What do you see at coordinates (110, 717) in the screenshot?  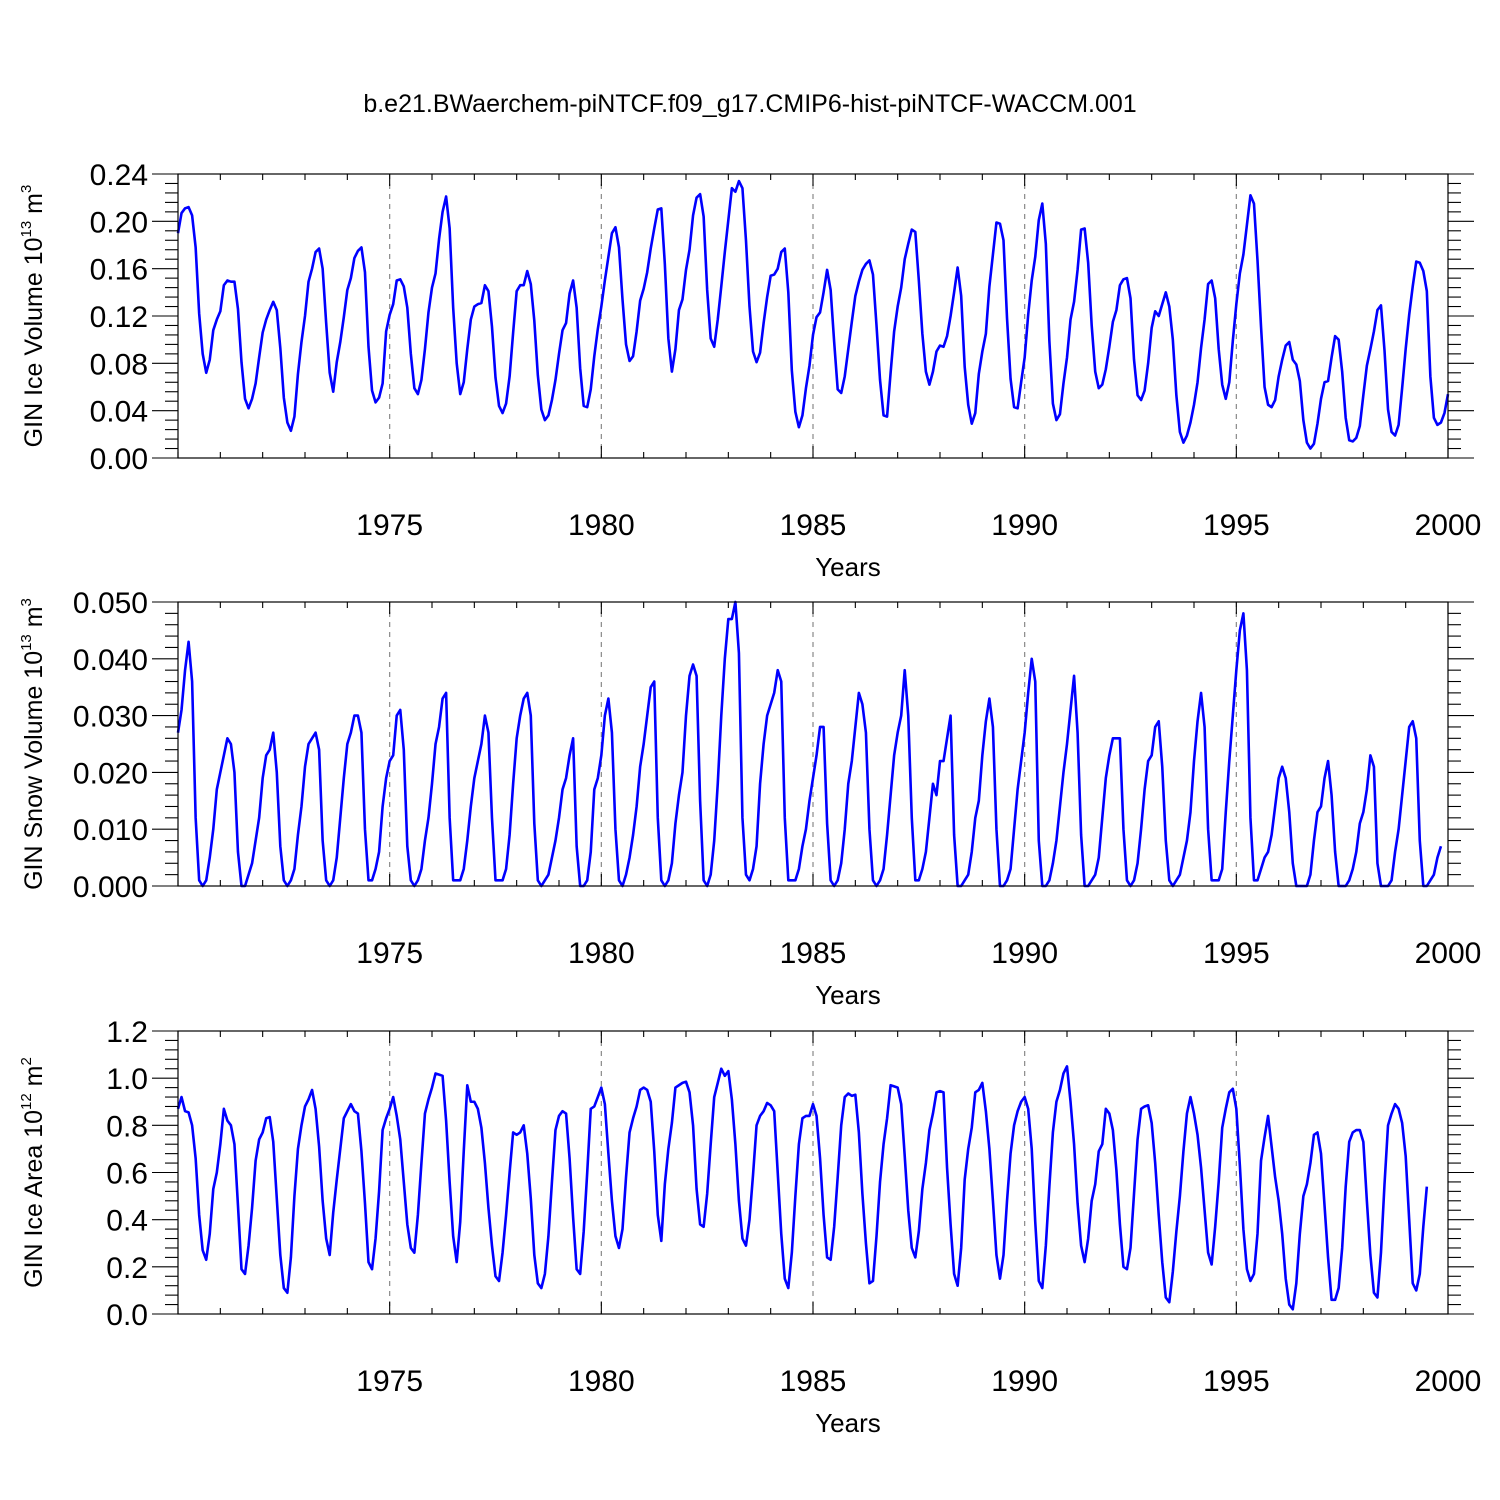 I see `y-tick-label: 0.030` at bounding box center [110, 717].